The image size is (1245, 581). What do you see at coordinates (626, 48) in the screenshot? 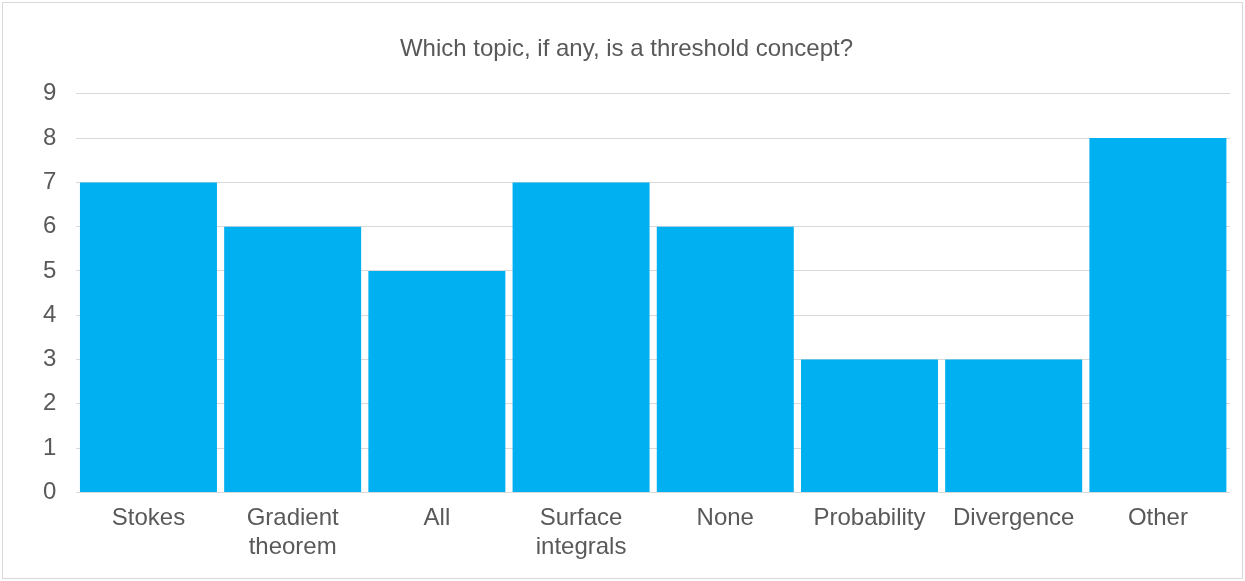
I see `chart-title: Which topic, if any, is a threshold concept?` at bounding box center [626, 48].